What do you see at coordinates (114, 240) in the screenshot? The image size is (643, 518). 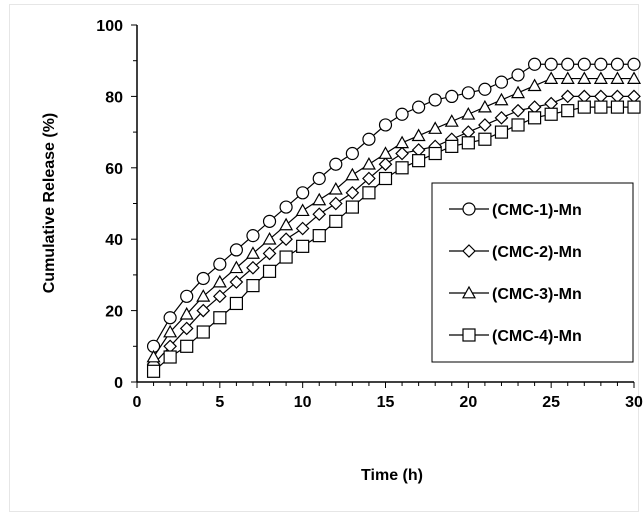 I see `y-tick-label: 40` at bounding box center [114, 240].